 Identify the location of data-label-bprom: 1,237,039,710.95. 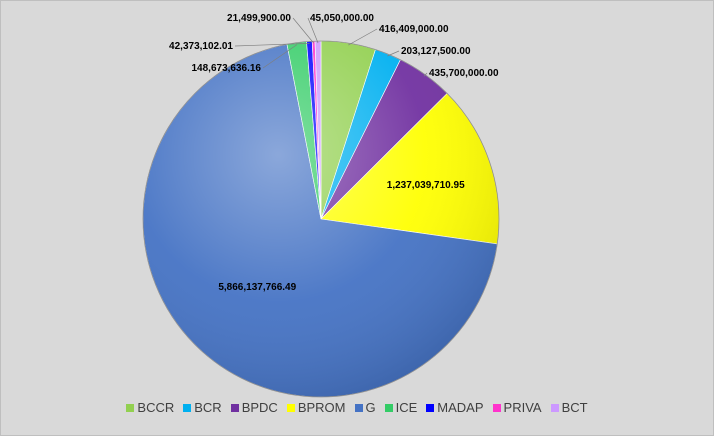
(426, 185).